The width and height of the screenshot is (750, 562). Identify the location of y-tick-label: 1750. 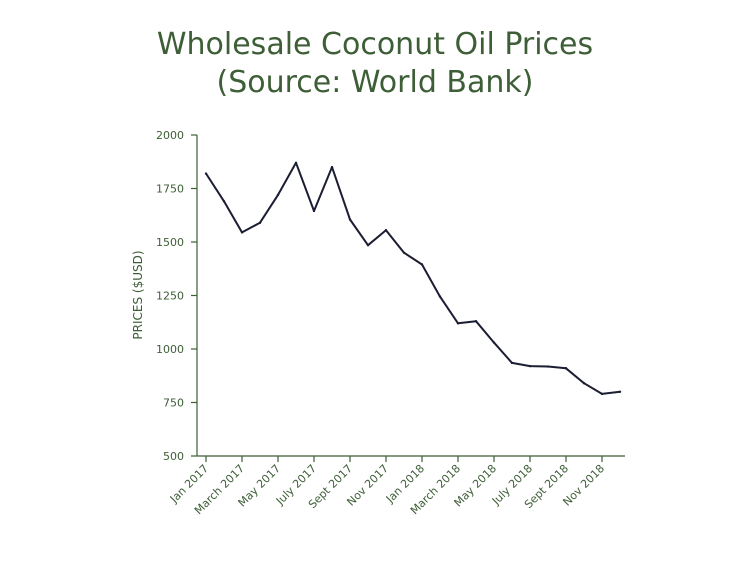
(170, 189).